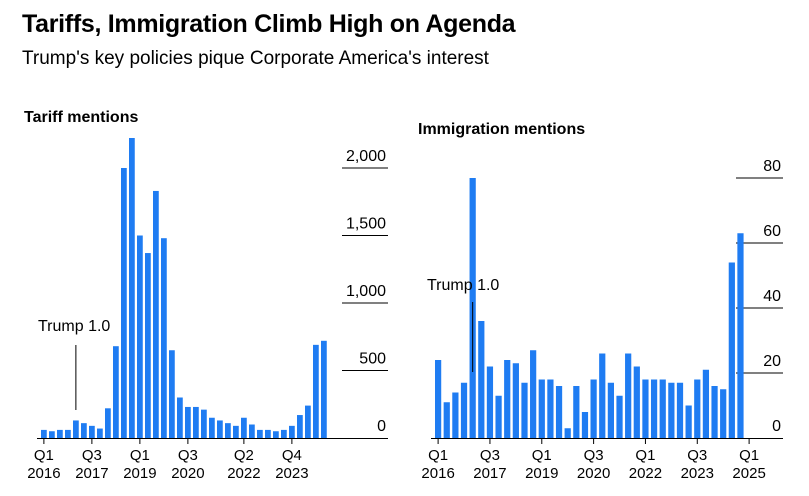  Describe the element at coordinates (772, 361) in the screenshot. I see `immigration-y-tick-label: 20` at that location.